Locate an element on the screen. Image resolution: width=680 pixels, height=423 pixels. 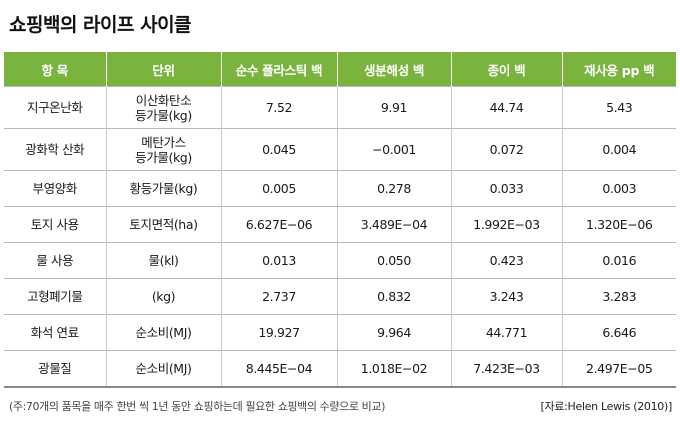
unit-cell: 토지면적(ha) is located at coordinates (163, 224).